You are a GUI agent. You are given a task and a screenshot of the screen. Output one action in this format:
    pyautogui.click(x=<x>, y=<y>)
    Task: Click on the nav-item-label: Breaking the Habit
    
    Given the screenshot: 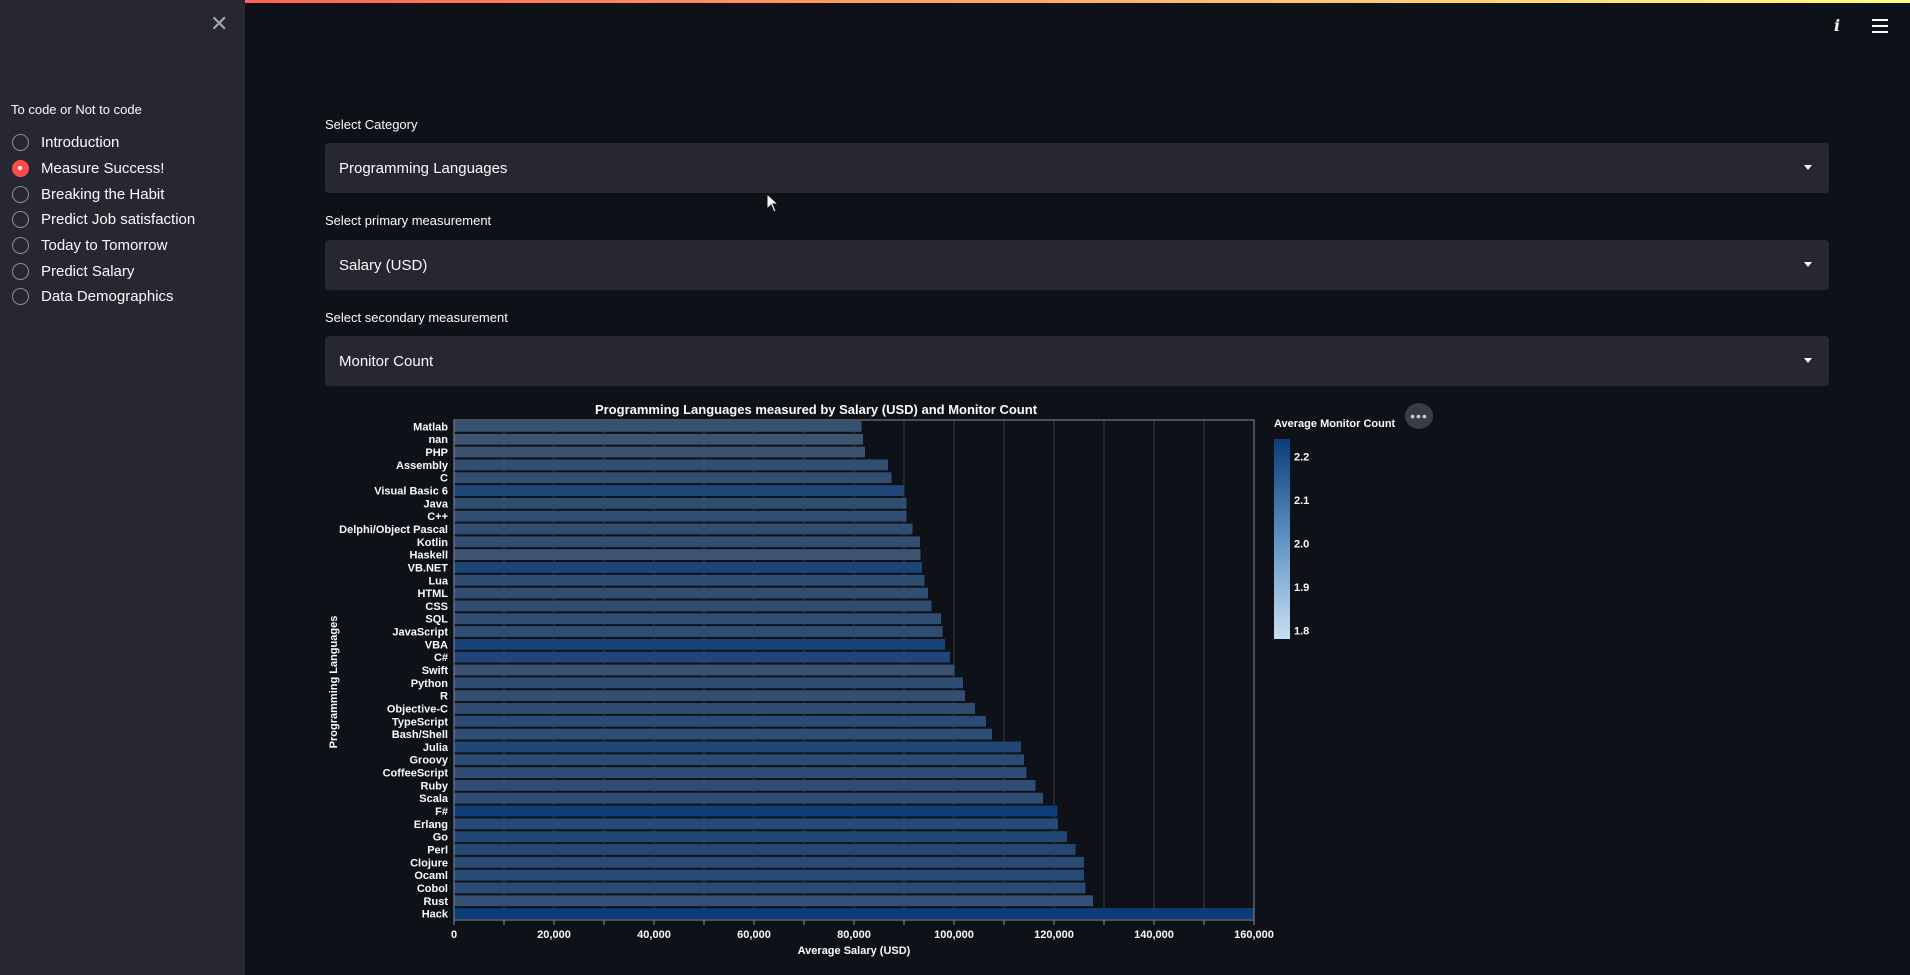 What is the action you would take?
    pyautogui.click(x=103, y=194)
    